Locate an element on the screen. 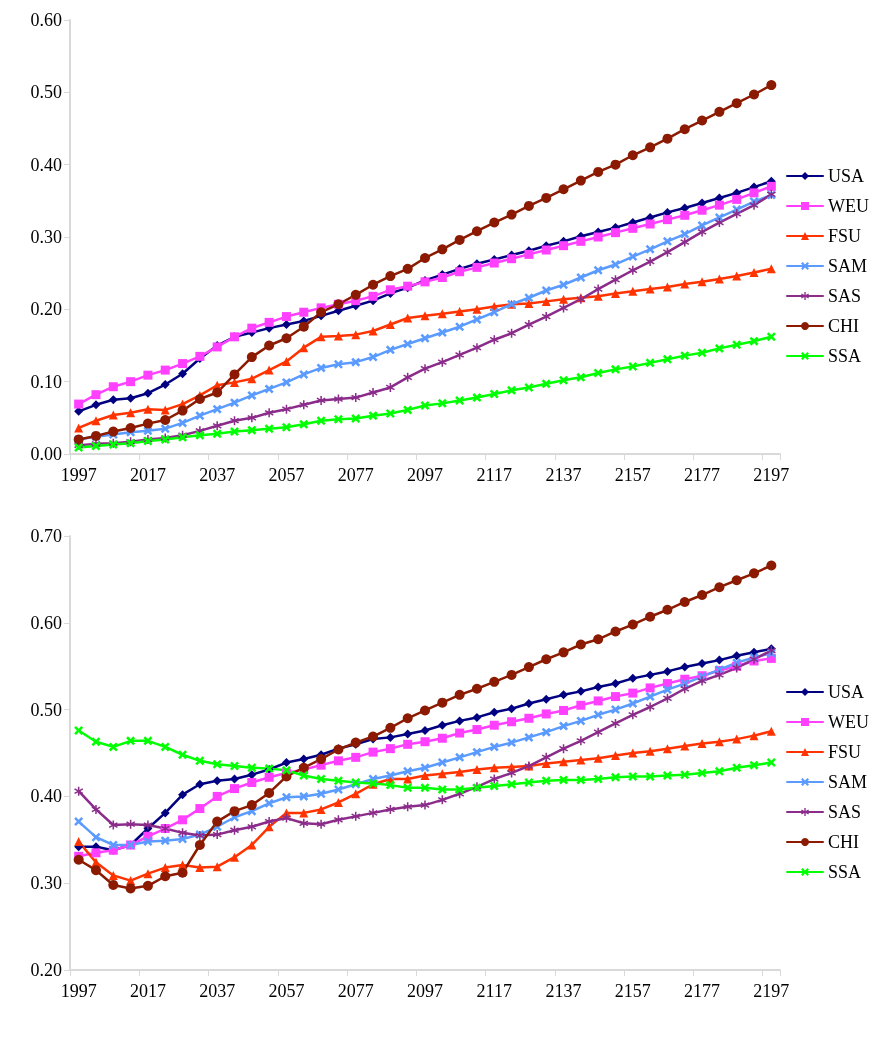 The image size is (888, 1041). y-tick-label: 0.00 is located at coordinates (46, 454).